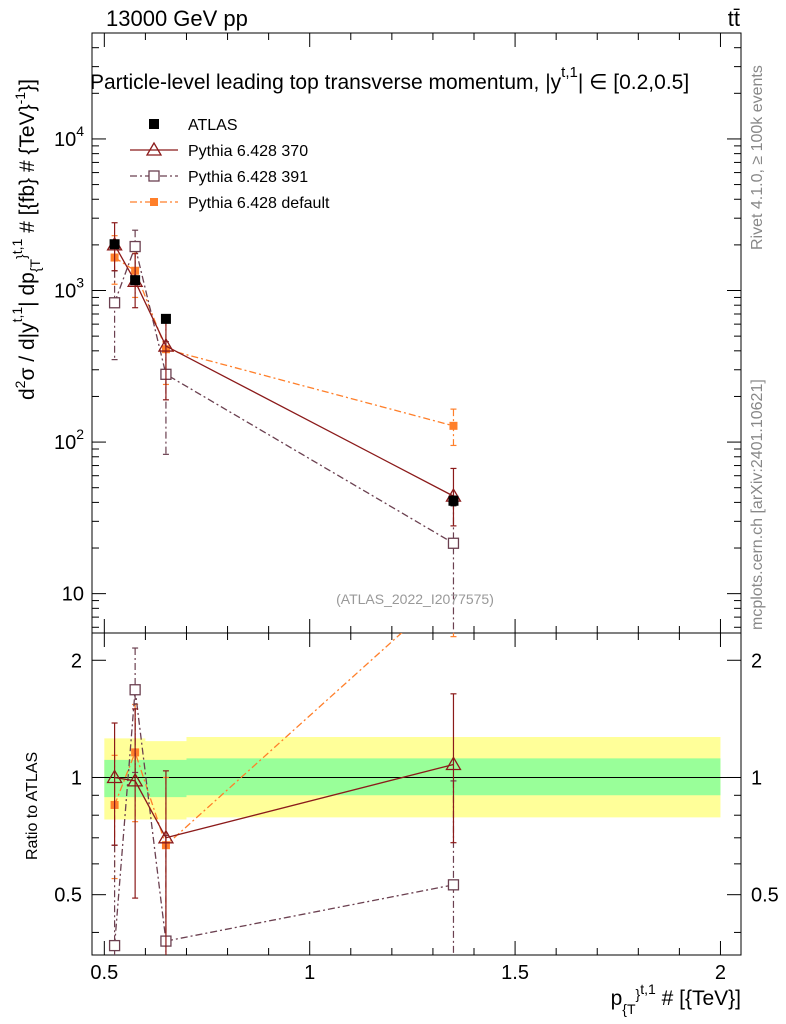 The image size is (786, 1024). Describe the element at coordinates (756, 778) in the screenshot. I see `ratio-y-tick-label-right: 1` at that location.